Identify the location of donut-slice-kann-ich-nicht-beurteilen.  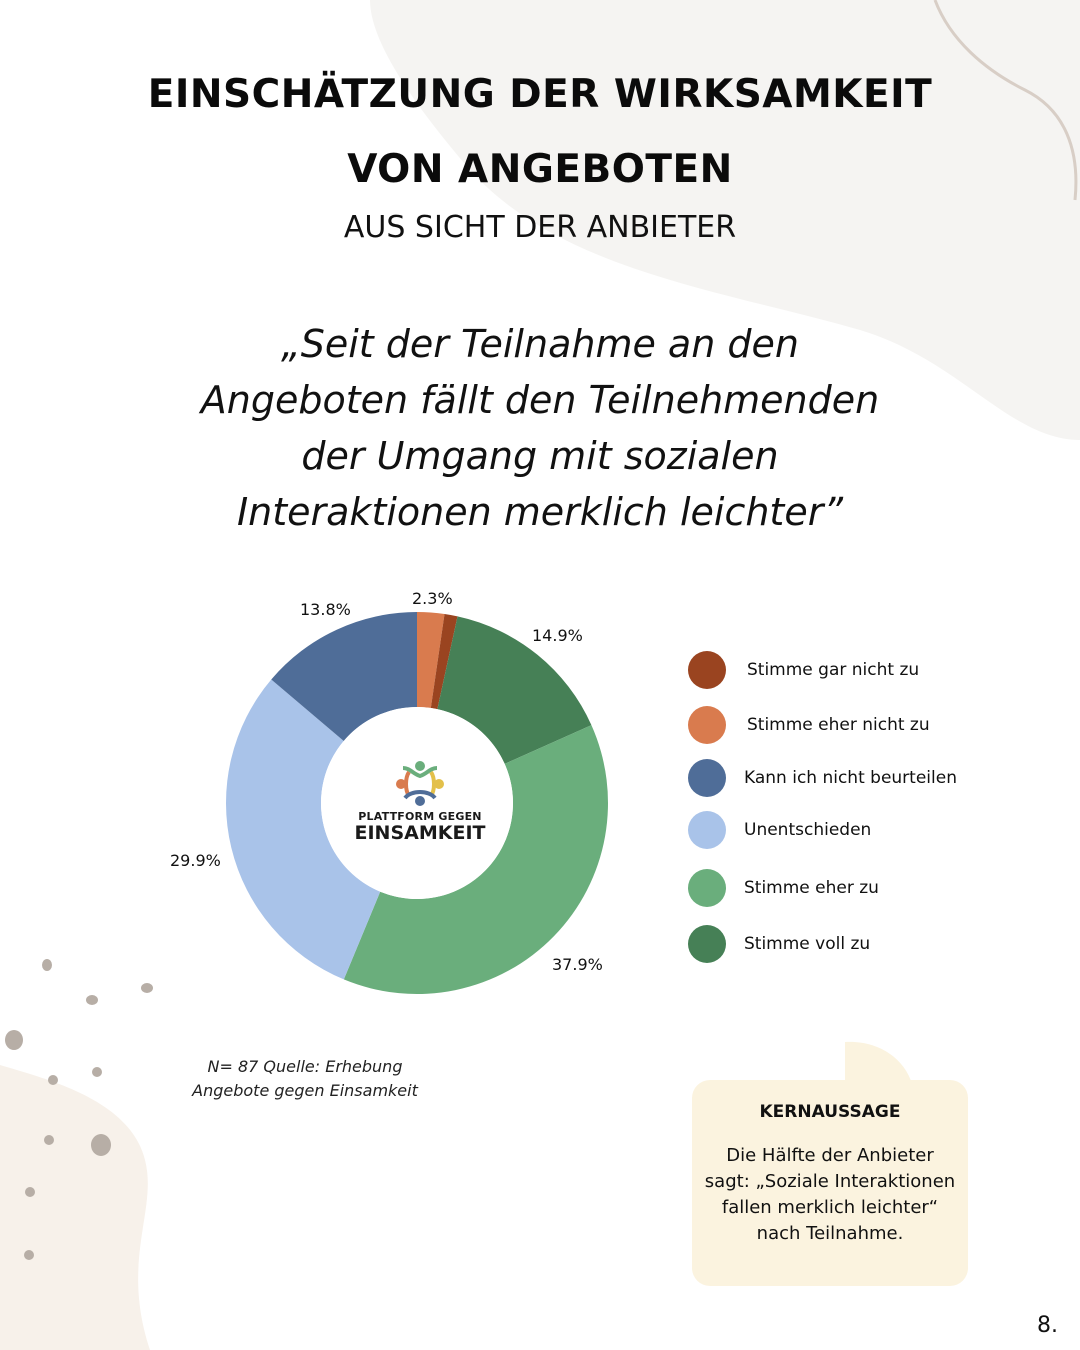
(344, 676).